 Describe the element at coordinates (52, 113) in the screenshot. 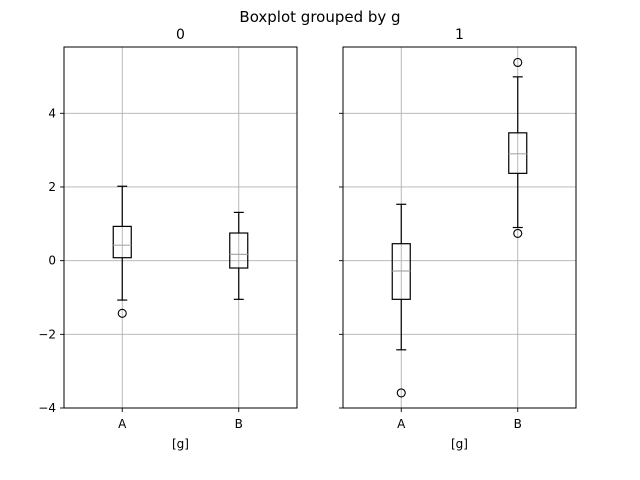

I see `y-tick-label: 4` at that location.